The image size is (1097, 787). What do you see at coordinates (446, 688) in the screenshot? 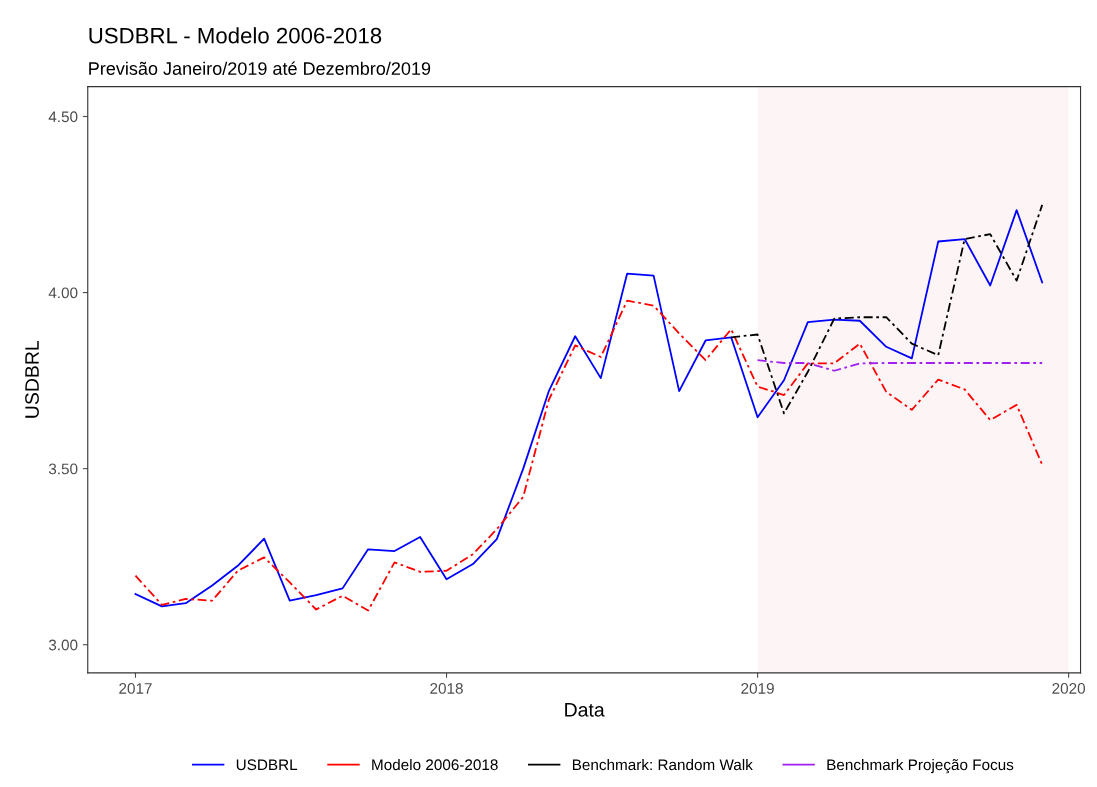
I see `x-tick-label: 2018` at bounding box center [446, 688].